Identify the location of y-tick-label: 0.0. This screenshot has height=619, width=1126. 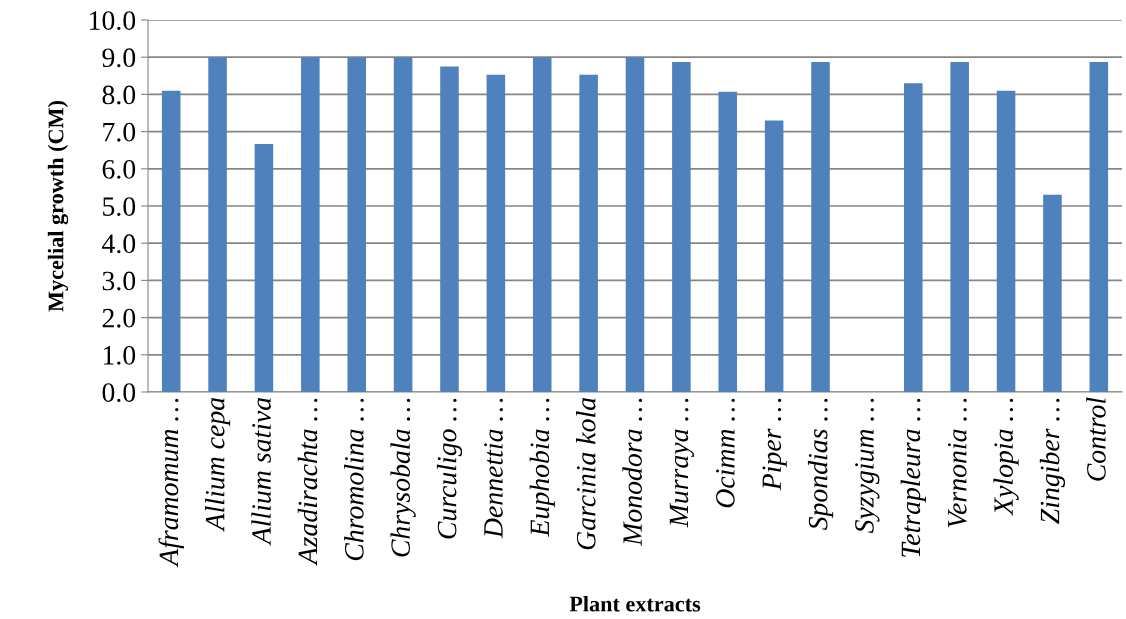
(119, 393).